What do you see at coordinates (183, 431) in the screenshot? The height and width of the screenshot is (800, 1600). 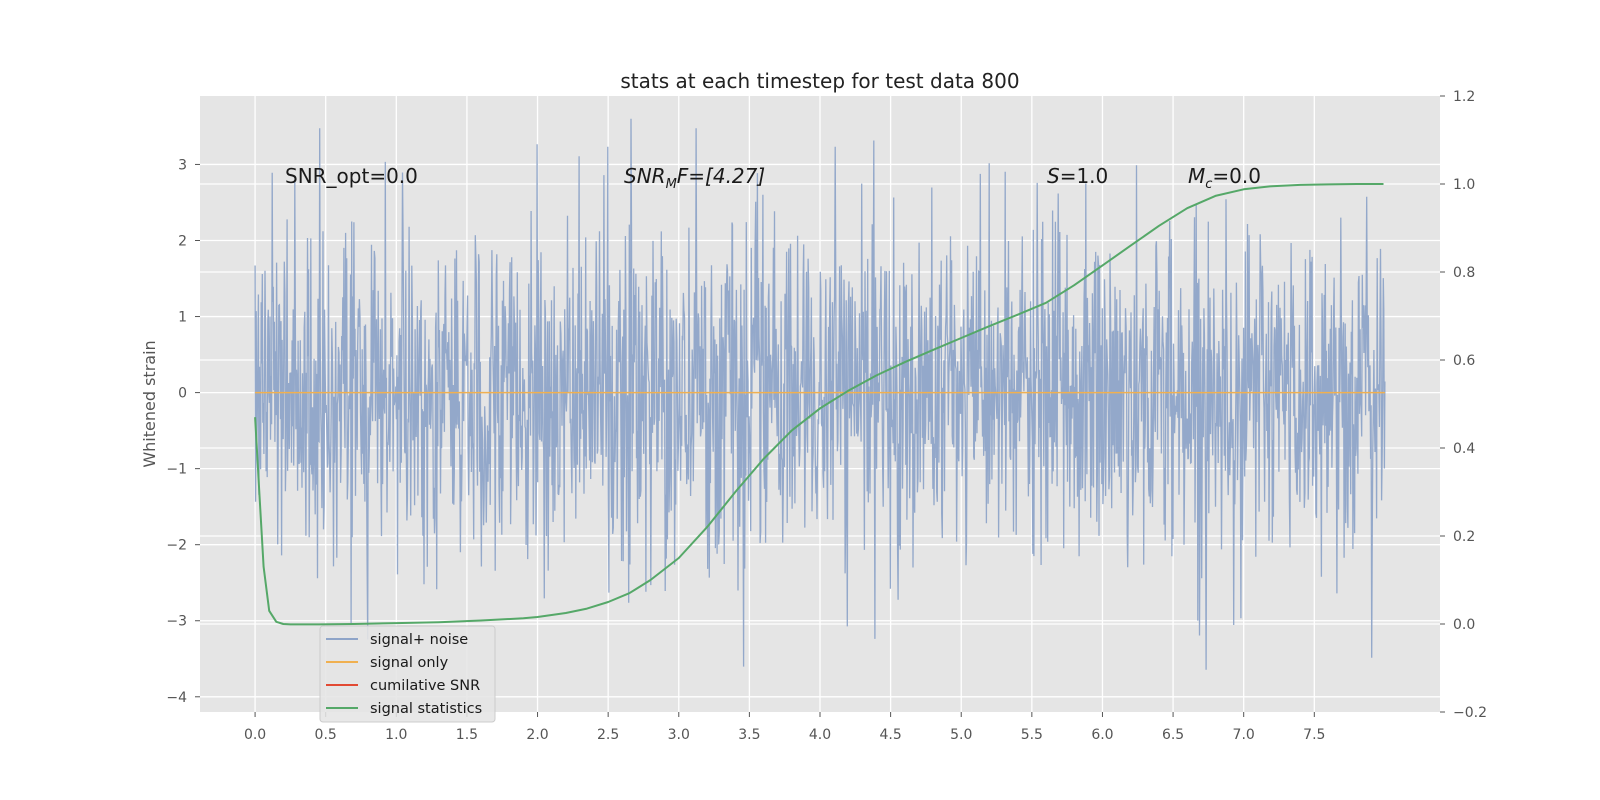 I see `y-tick-labels: −4 −3 −2 −1 0 1 2 3` at bounding box center [183, 431].